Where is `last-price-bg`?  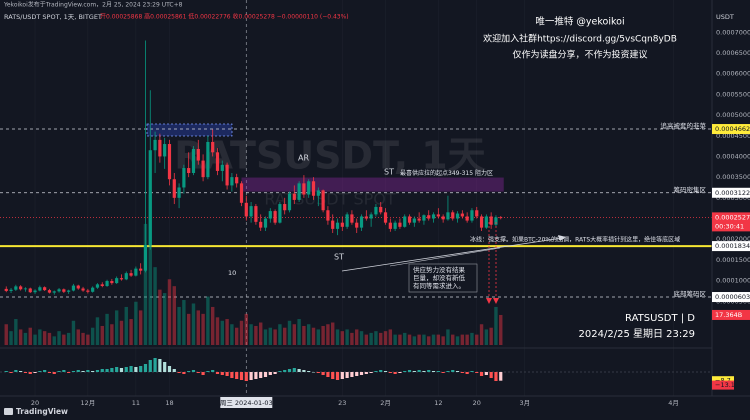
last-price-bg is located at coordinates (731, 222).